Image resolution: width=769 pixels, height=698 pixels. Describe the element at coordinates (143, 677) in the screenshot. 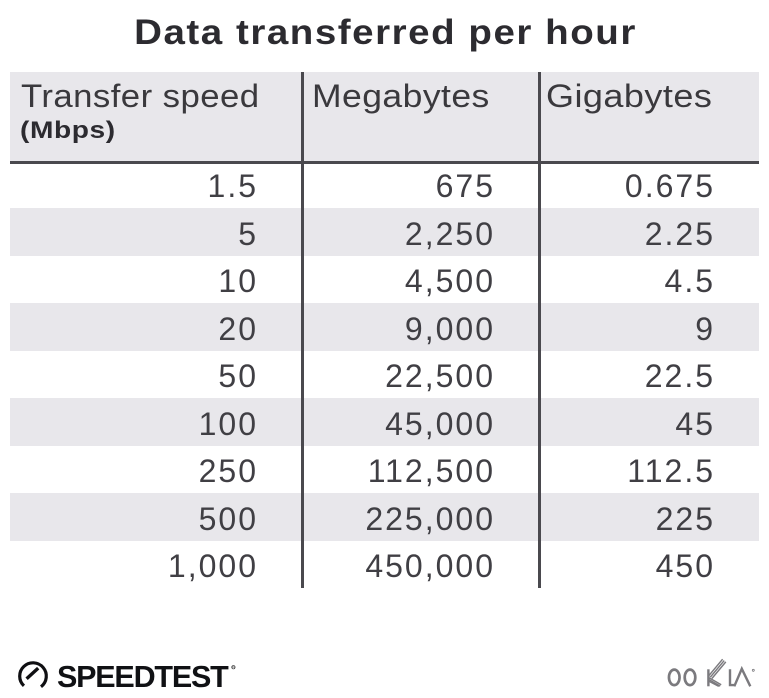

I see `svg-text: SPEEDTEST` at that location.